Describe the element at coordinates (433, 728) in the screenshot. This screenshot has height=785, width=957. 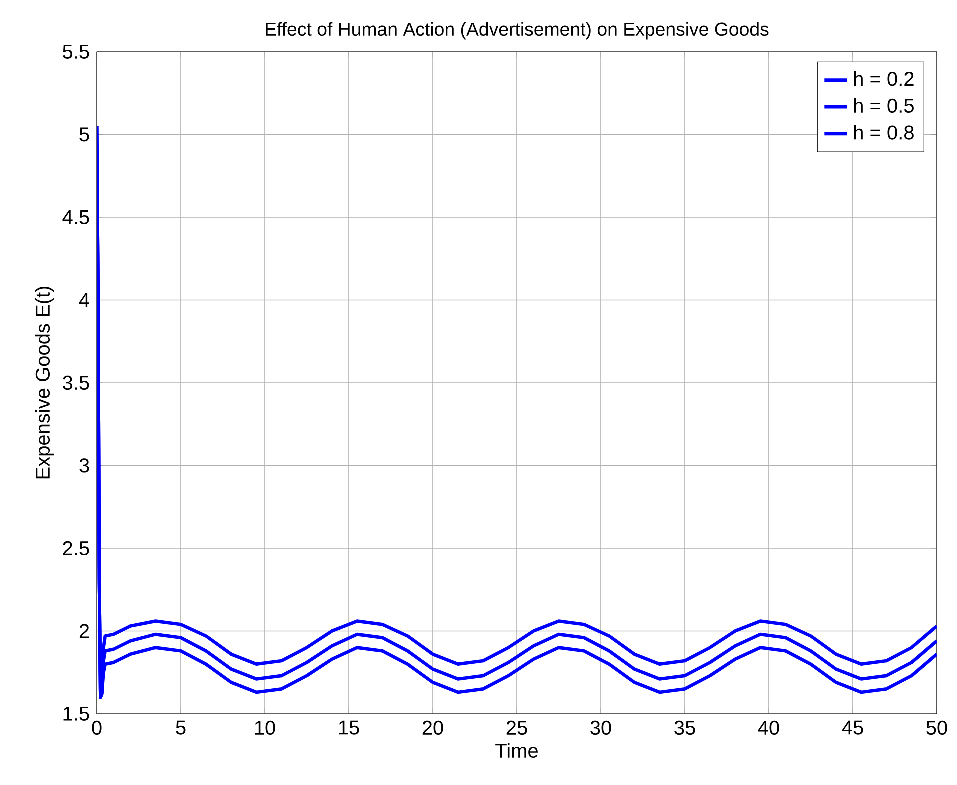
I see `x-tick-label: 20` at that location.